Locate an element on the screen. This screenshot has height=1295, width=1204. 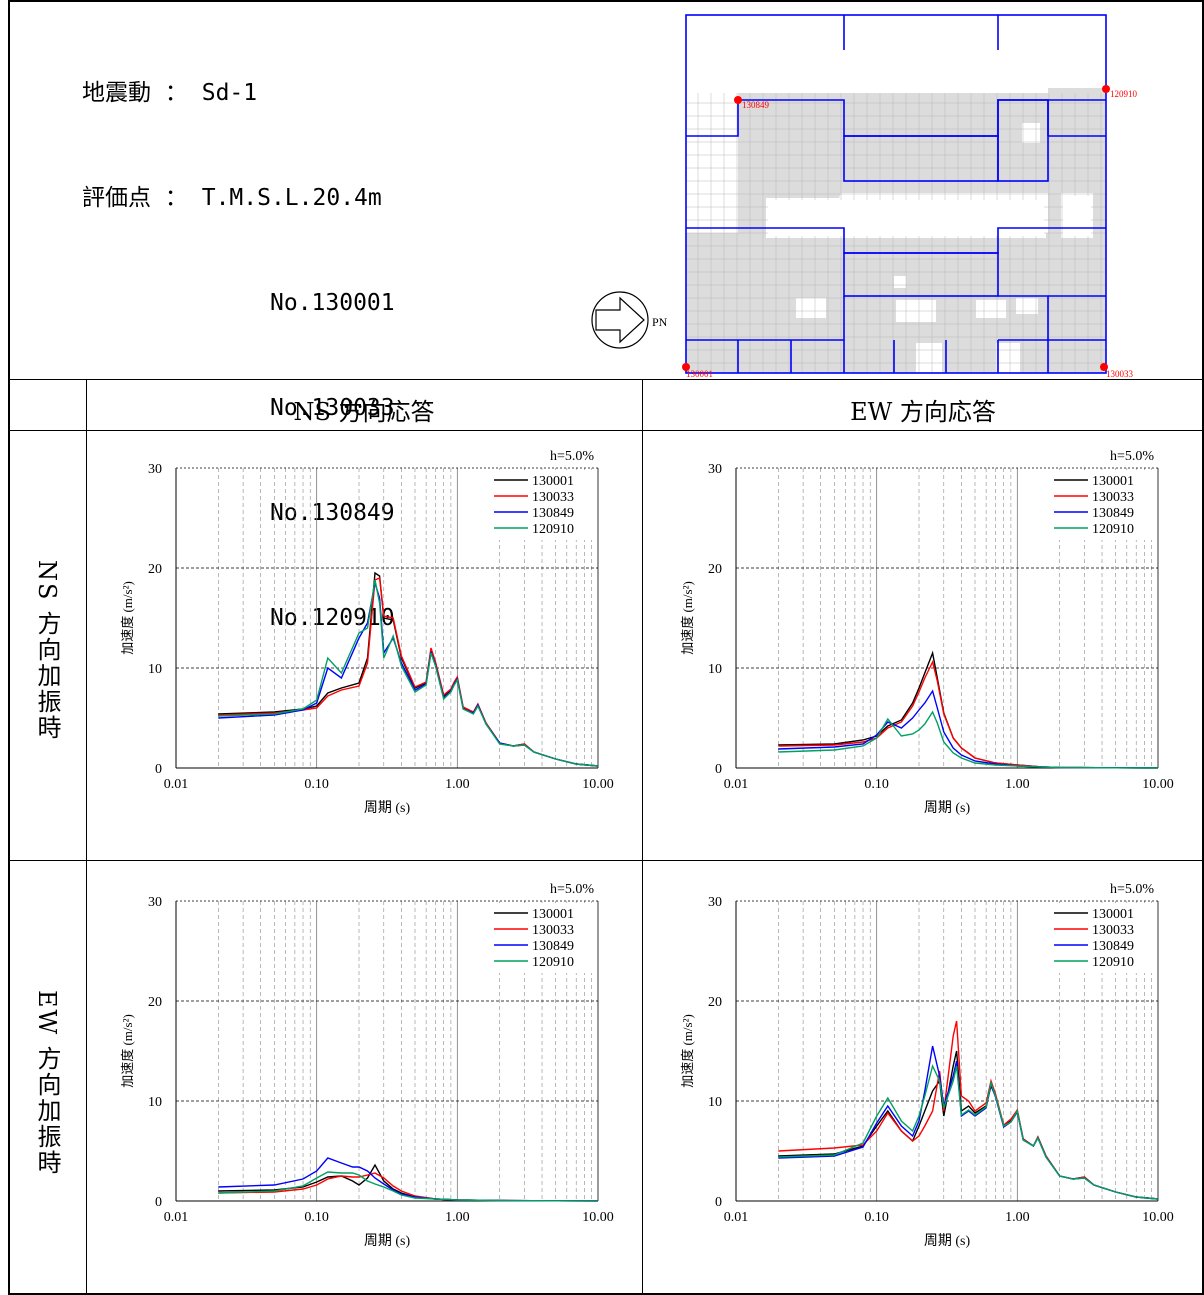
node-130001-label: 130001 is located at coordinates (699, 374).